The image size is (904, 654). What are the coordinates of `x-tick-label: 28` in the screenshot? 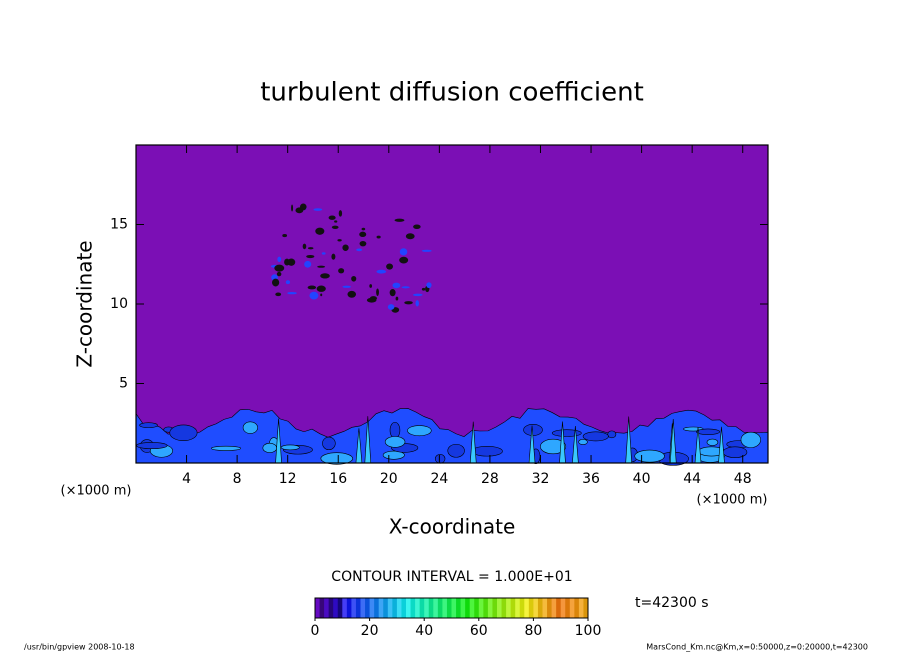 It's located at (490, 479).